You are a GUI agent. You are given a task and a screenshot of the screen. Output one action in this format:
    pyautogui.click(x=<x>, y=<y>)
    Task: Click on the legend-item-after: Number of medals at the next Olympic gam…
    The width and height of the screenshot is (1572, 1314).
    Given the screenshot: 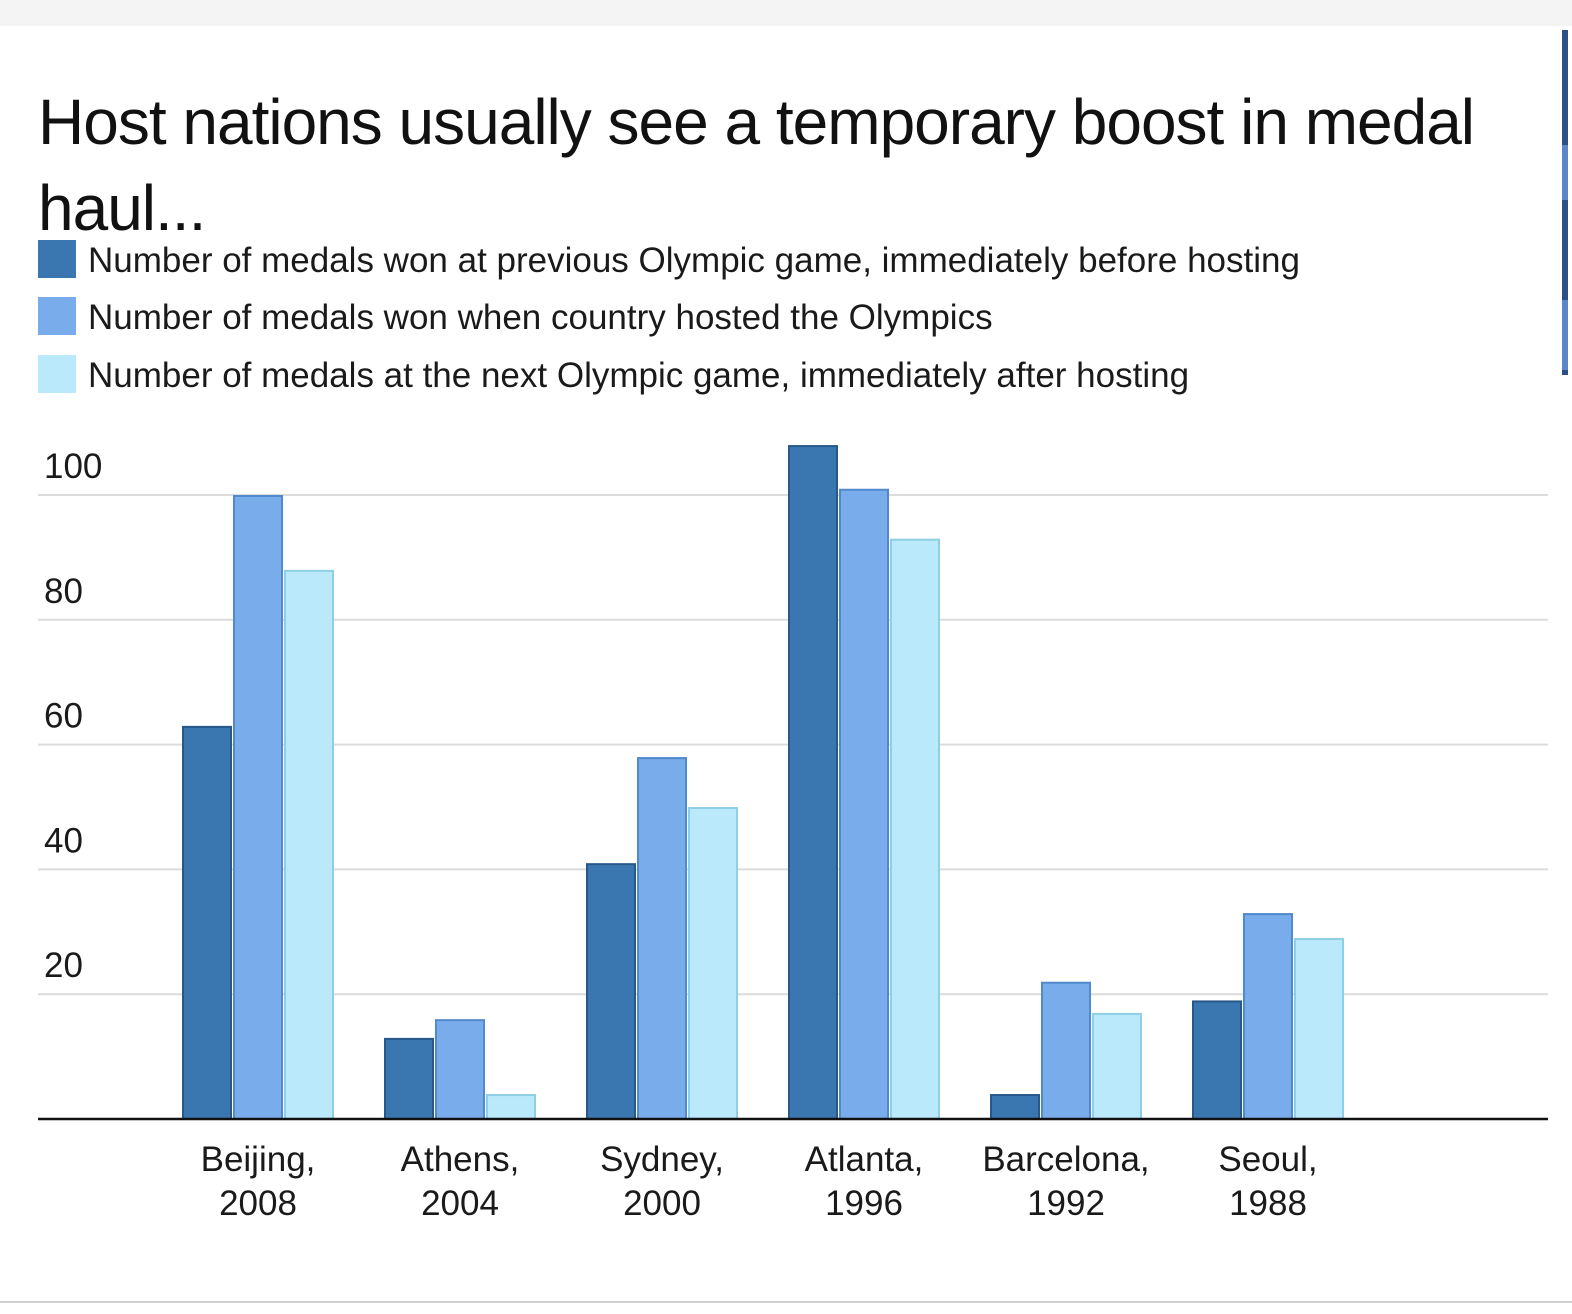 What is the action you would take?
    pyautogui.click(x=688, y=383)
    